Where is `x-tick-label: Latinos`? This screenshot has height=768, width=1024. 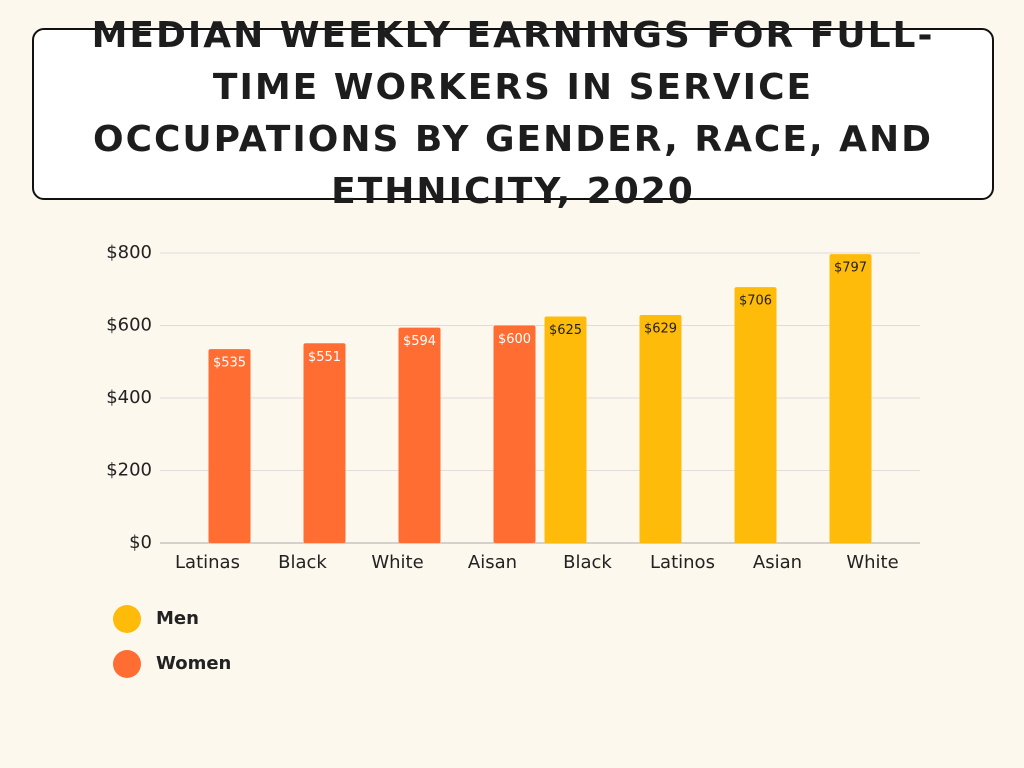
x-tick-label: Latinos is located at coordinates (682, 562).